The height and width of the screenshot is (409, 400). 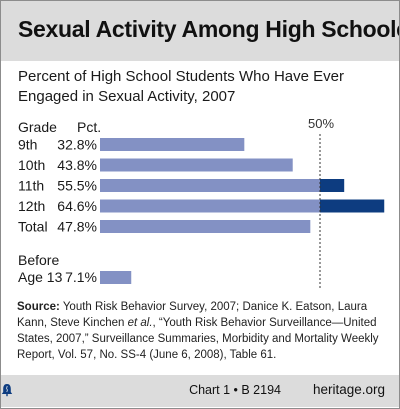 I want to click on value-label-12th: 64.6%, so click(x=77, y=206).